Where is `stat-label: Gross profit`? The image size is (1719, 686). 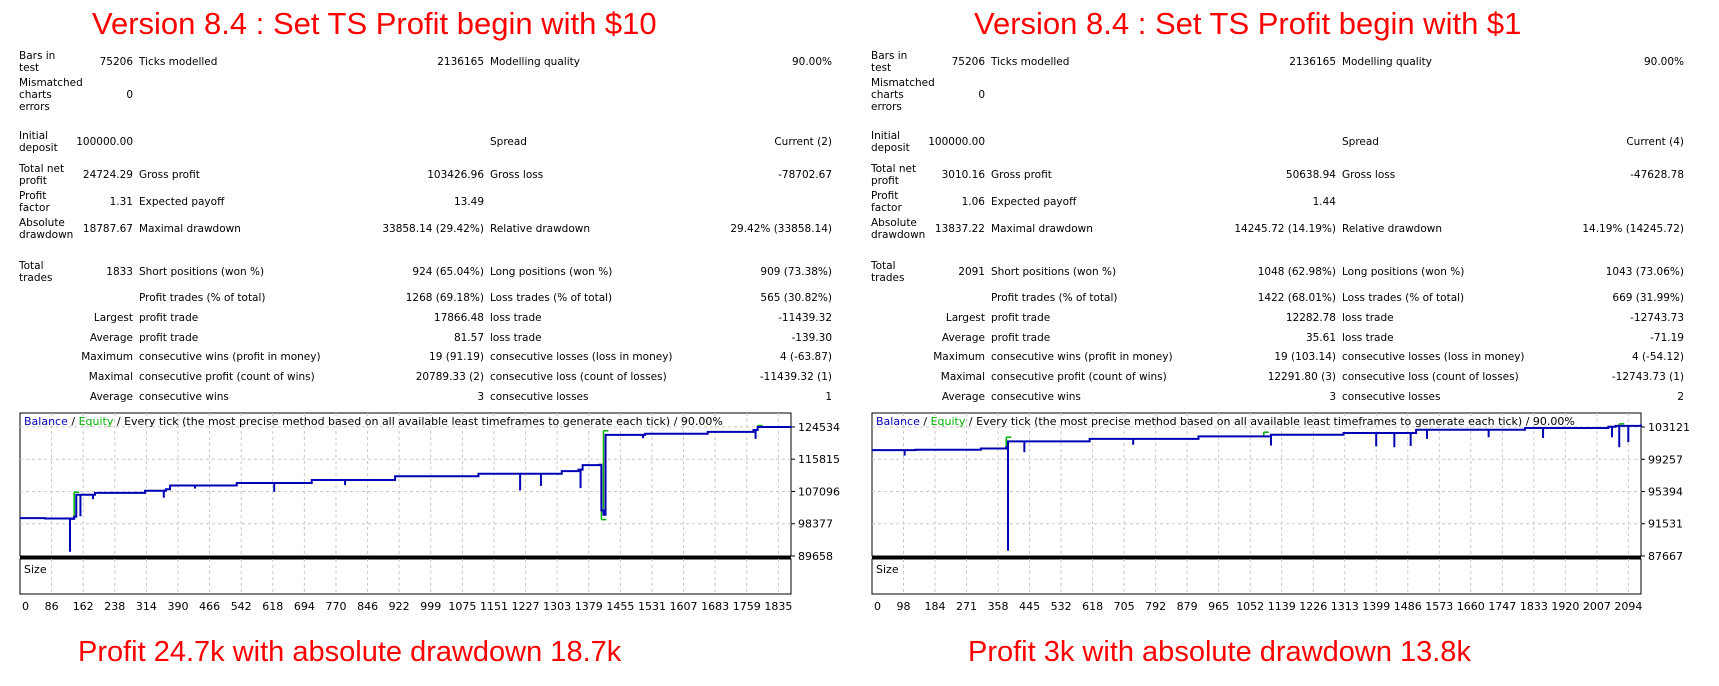 stat-label: Gross profit is located at coordinates (169, 175).